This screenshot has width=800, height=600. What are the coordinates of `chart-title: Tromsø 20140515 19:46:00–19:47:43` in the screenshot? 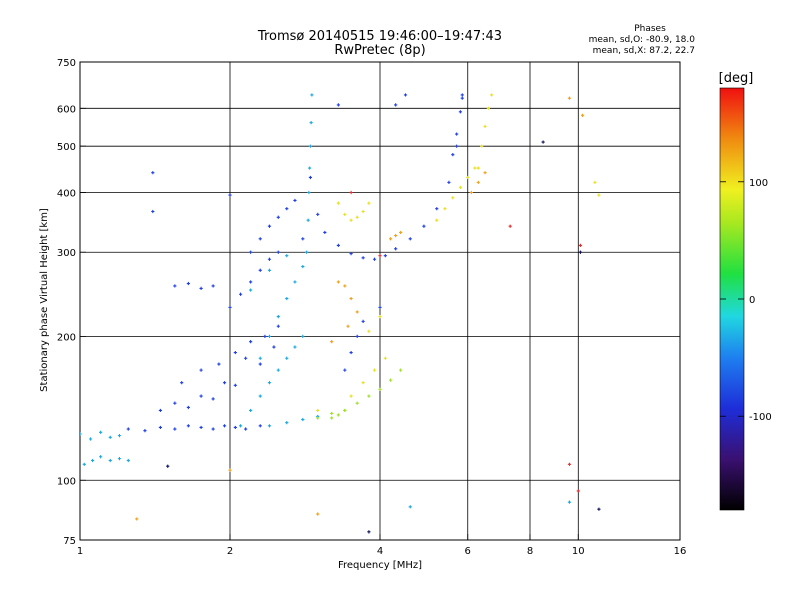 It's located at (379, 36).